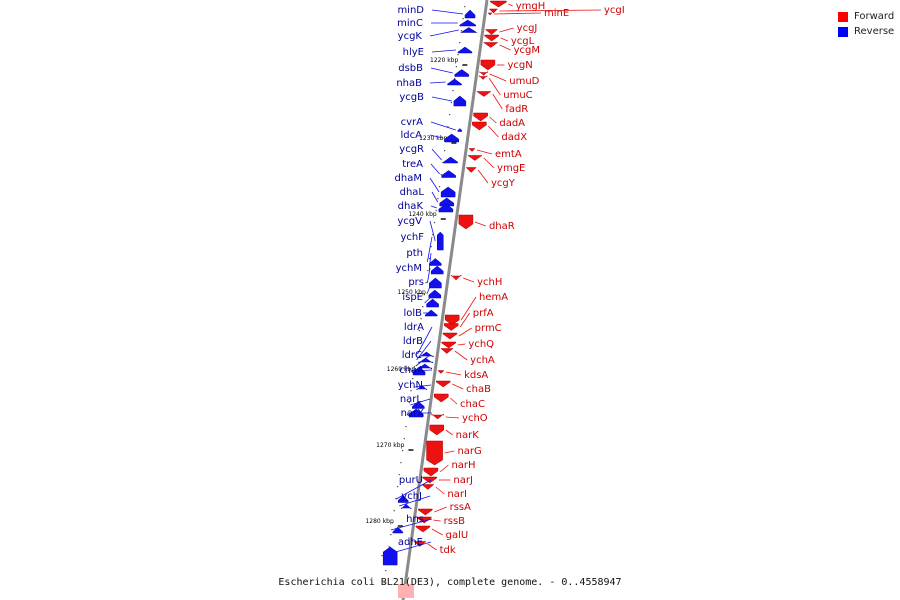 This screenshot has width=900, height=600. What do you see at coordinates (450, 336) in the screenshot?
I see `gene-prmC` at bounding box center [450, 336].